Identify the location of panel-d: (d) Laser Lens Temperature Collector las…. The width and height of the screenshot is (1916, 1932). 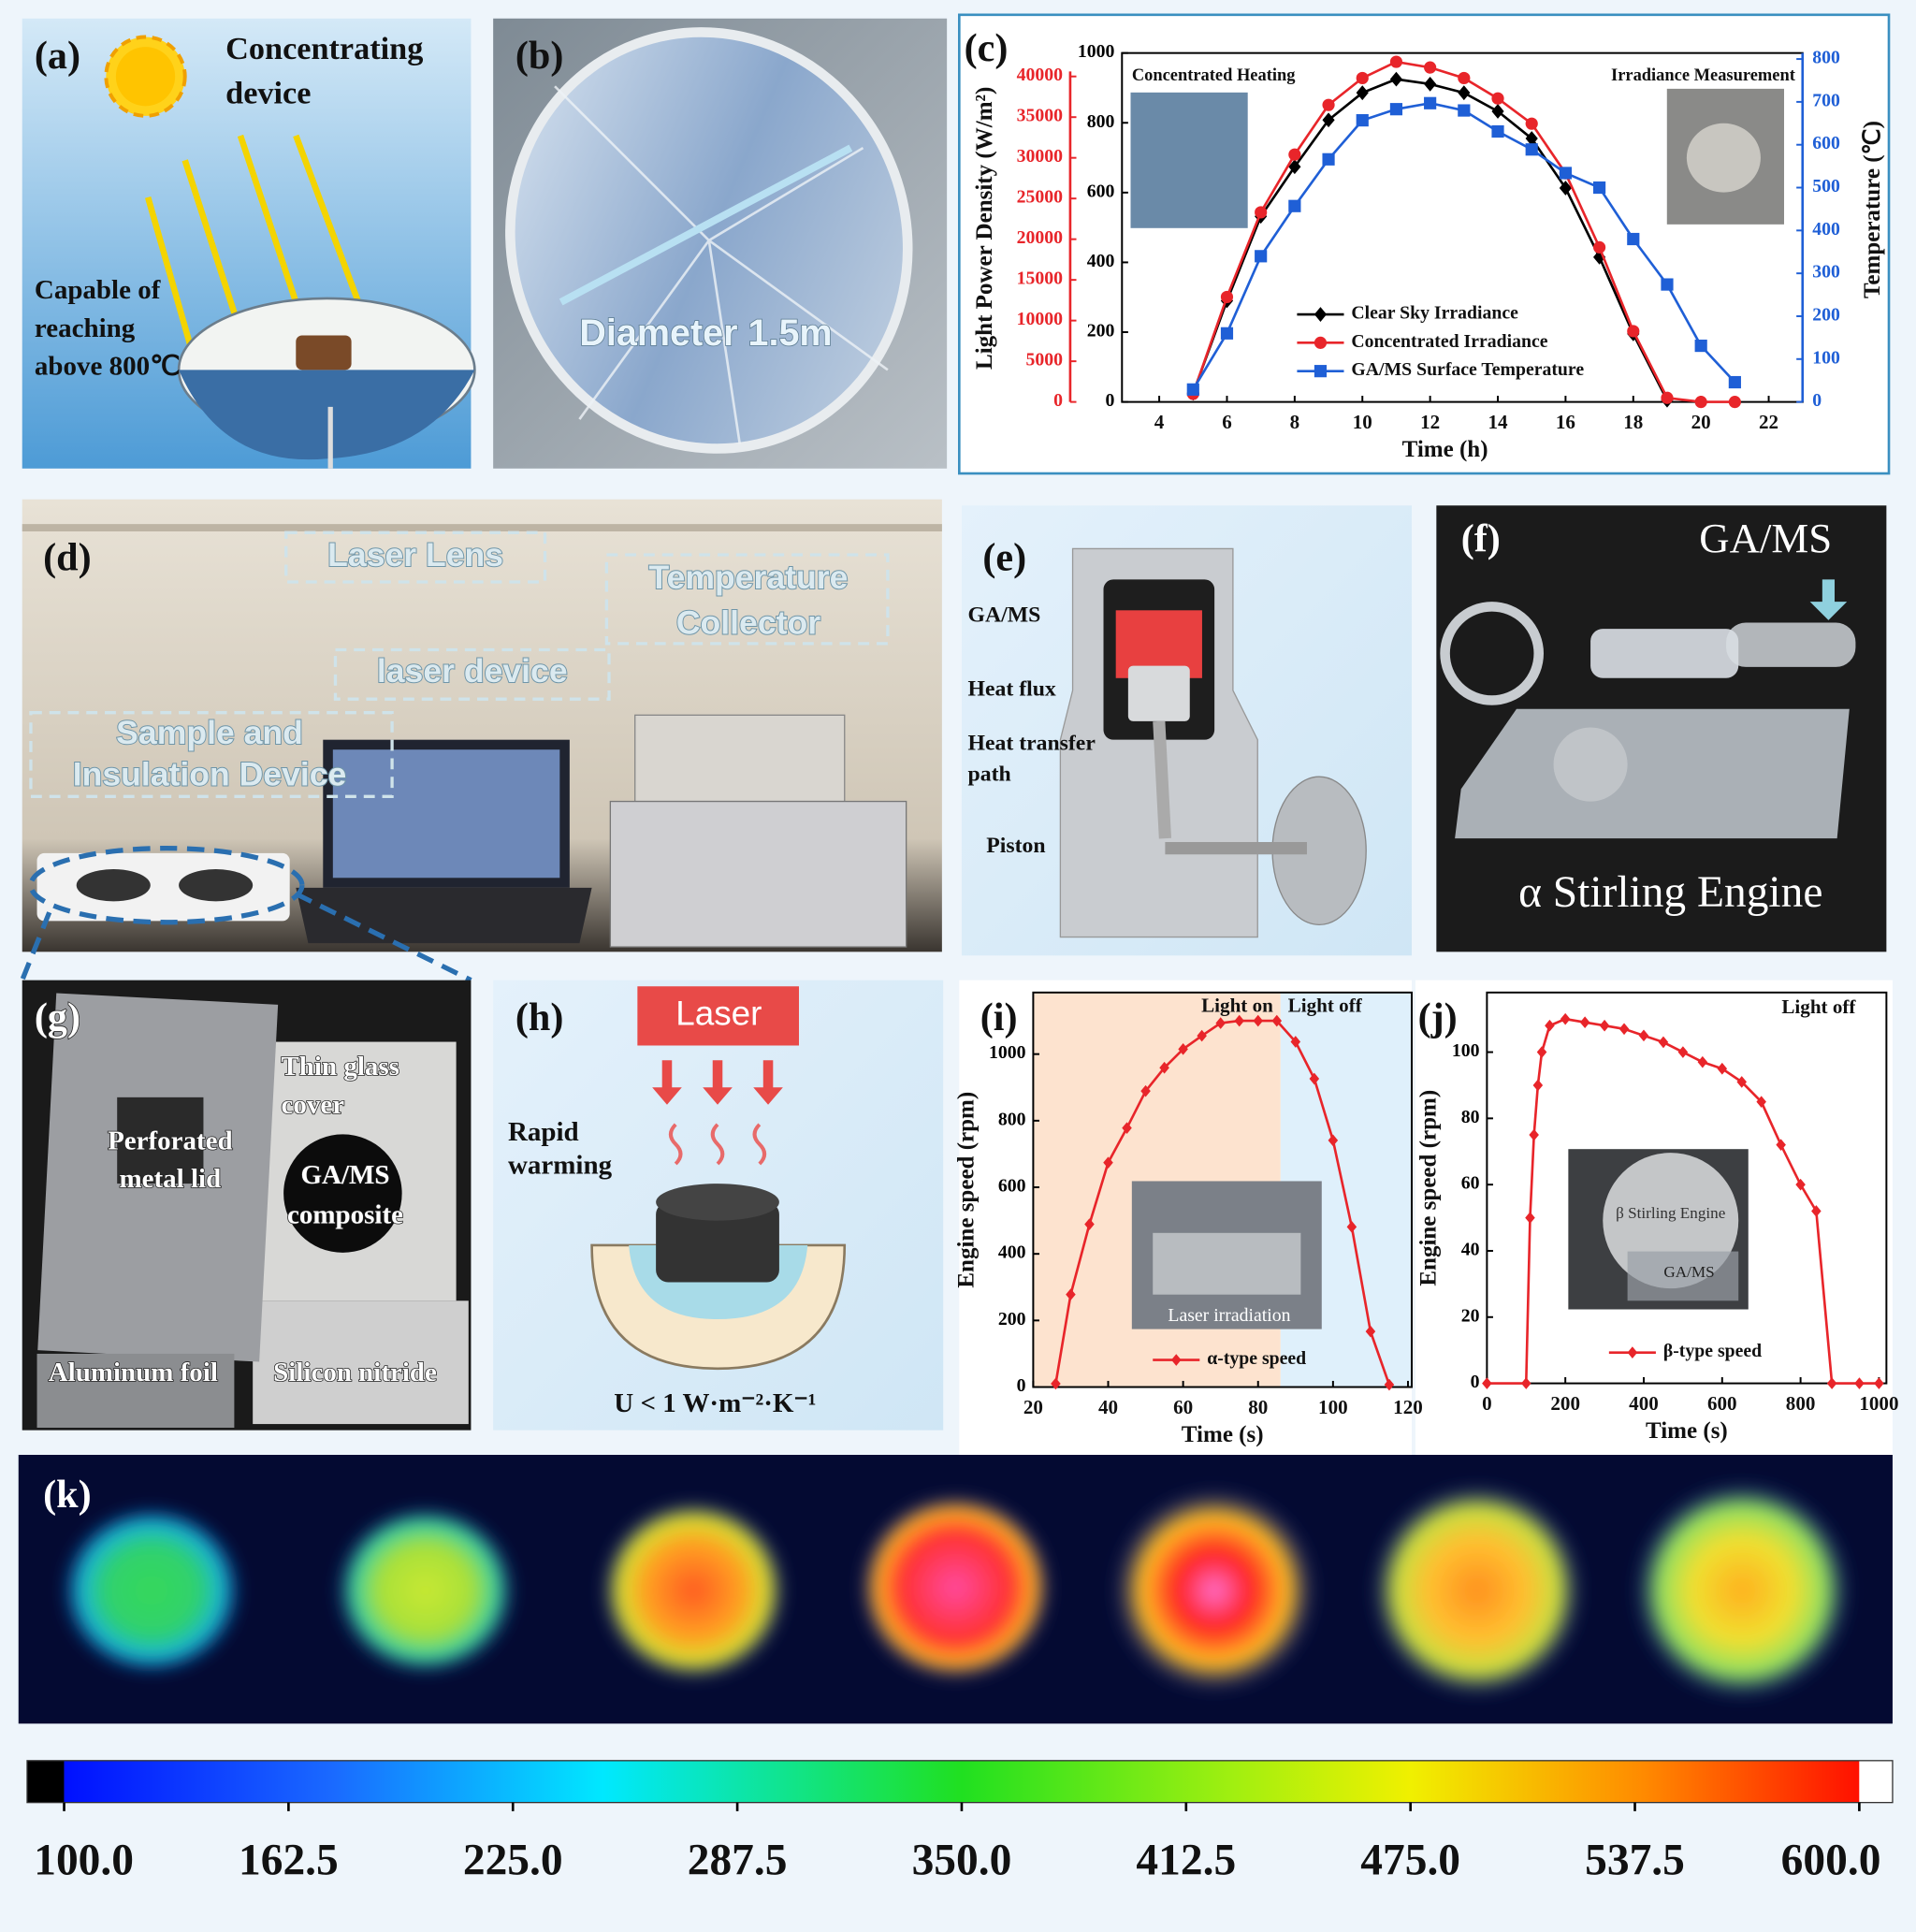
(481, 741).